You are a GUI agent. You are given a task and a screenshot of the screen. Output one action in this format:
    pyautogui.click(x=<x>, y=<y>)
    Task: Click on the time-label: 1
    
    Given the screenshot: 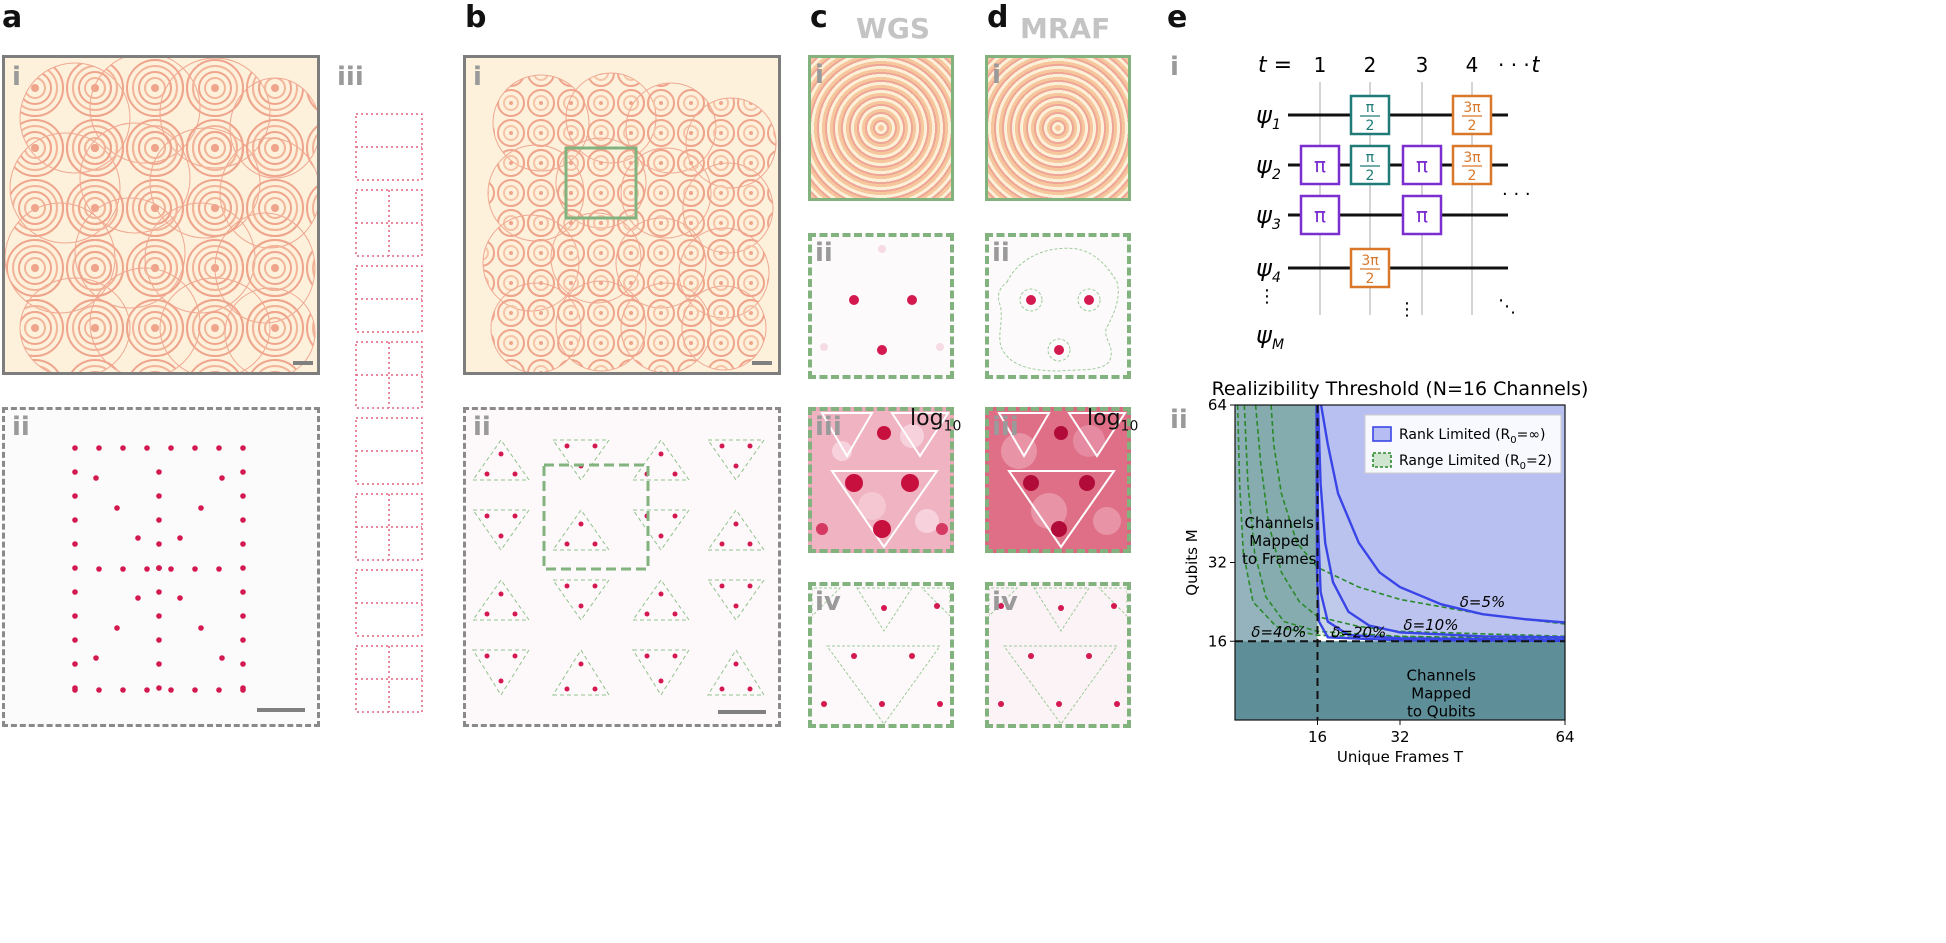 What is the action you would take?
    pyautogui.click(x=1320, y=65)
    